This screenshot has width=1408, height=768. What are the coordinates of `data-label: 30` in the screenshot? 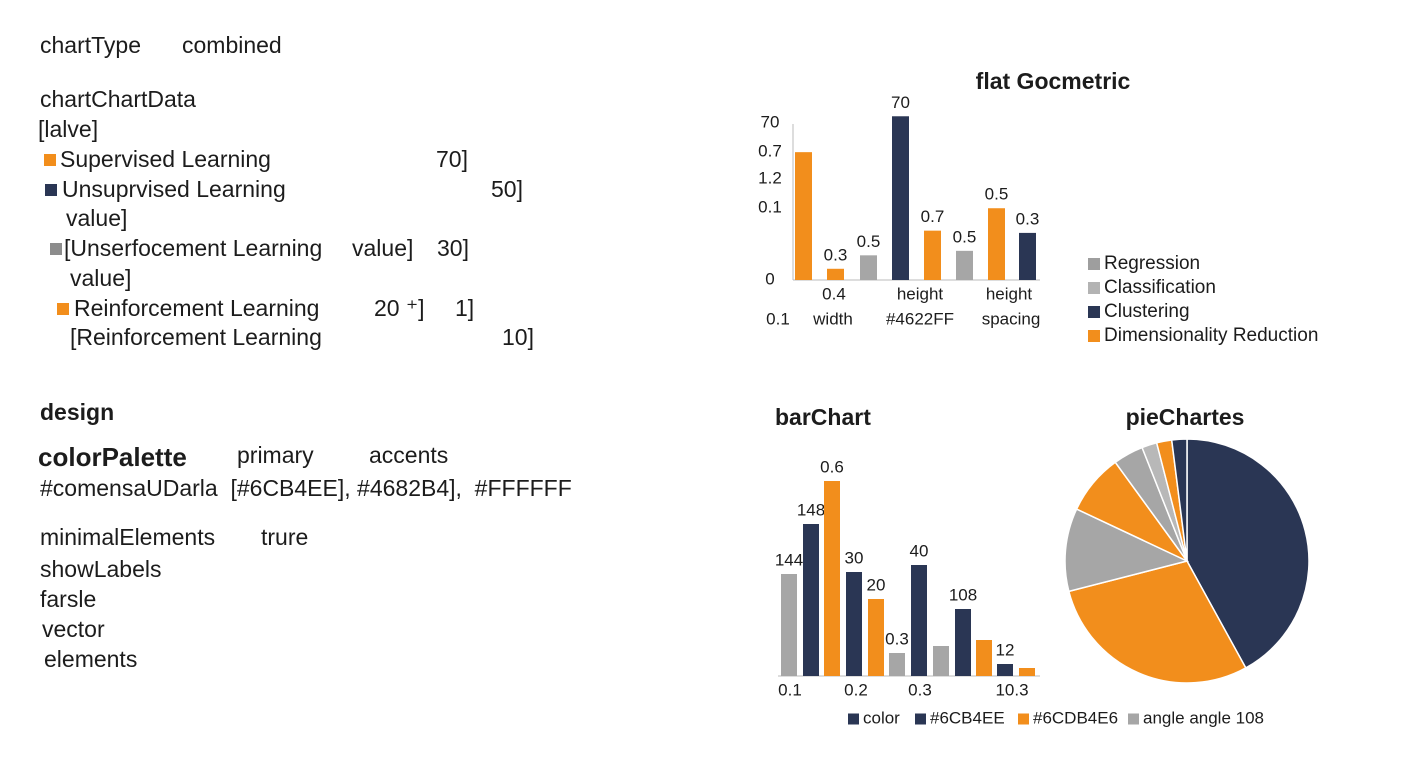 It's located at (854, 557).